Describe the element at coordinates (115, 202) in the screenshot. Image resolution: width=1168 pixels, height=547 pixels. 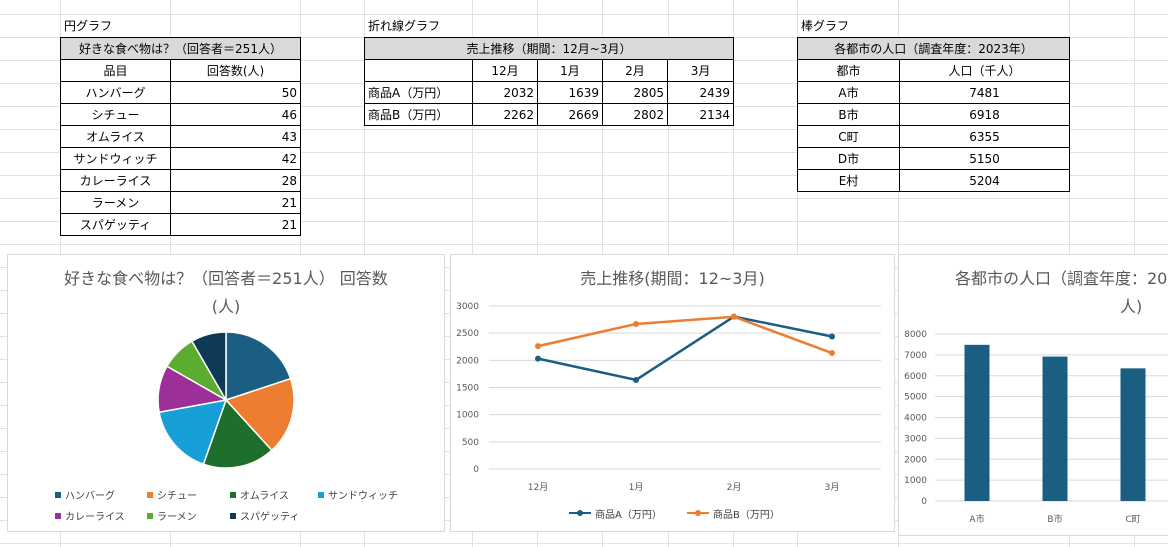
I see `food-item-cell: ラーメン` at that location.